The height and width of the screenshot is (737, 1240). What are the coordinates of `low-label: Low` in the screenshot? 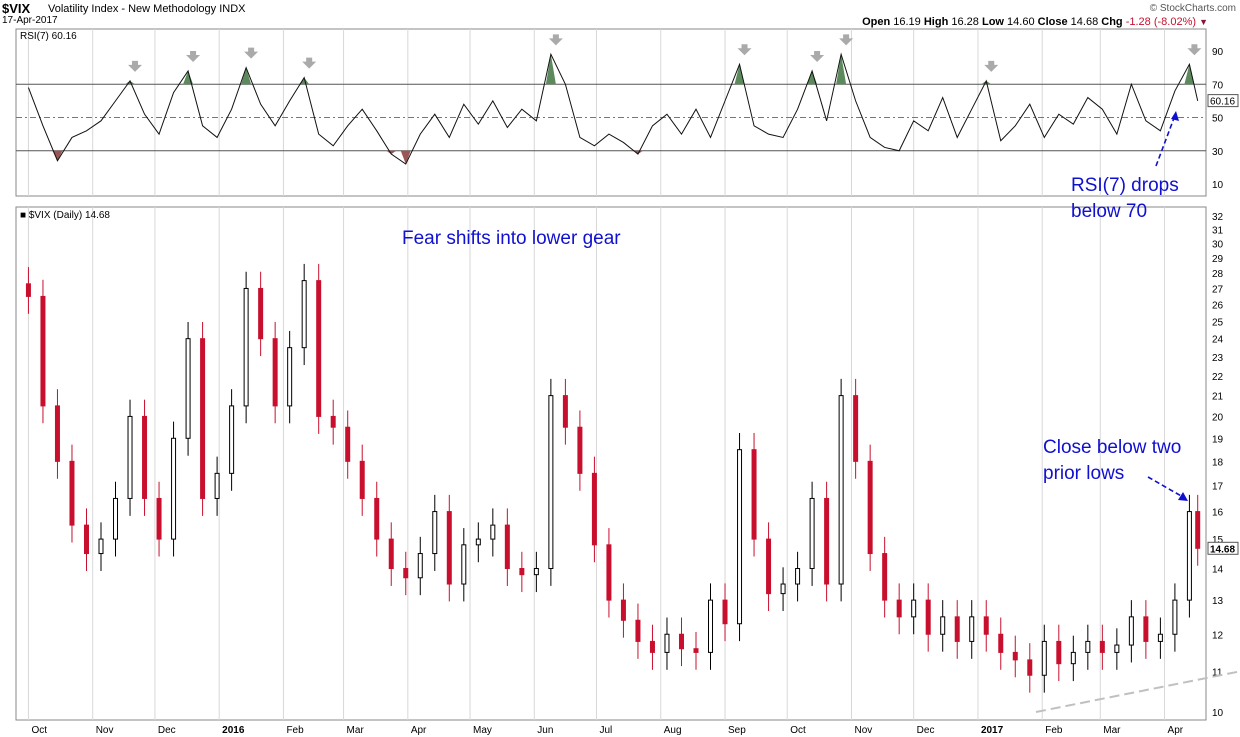 It's located at (992, 22).